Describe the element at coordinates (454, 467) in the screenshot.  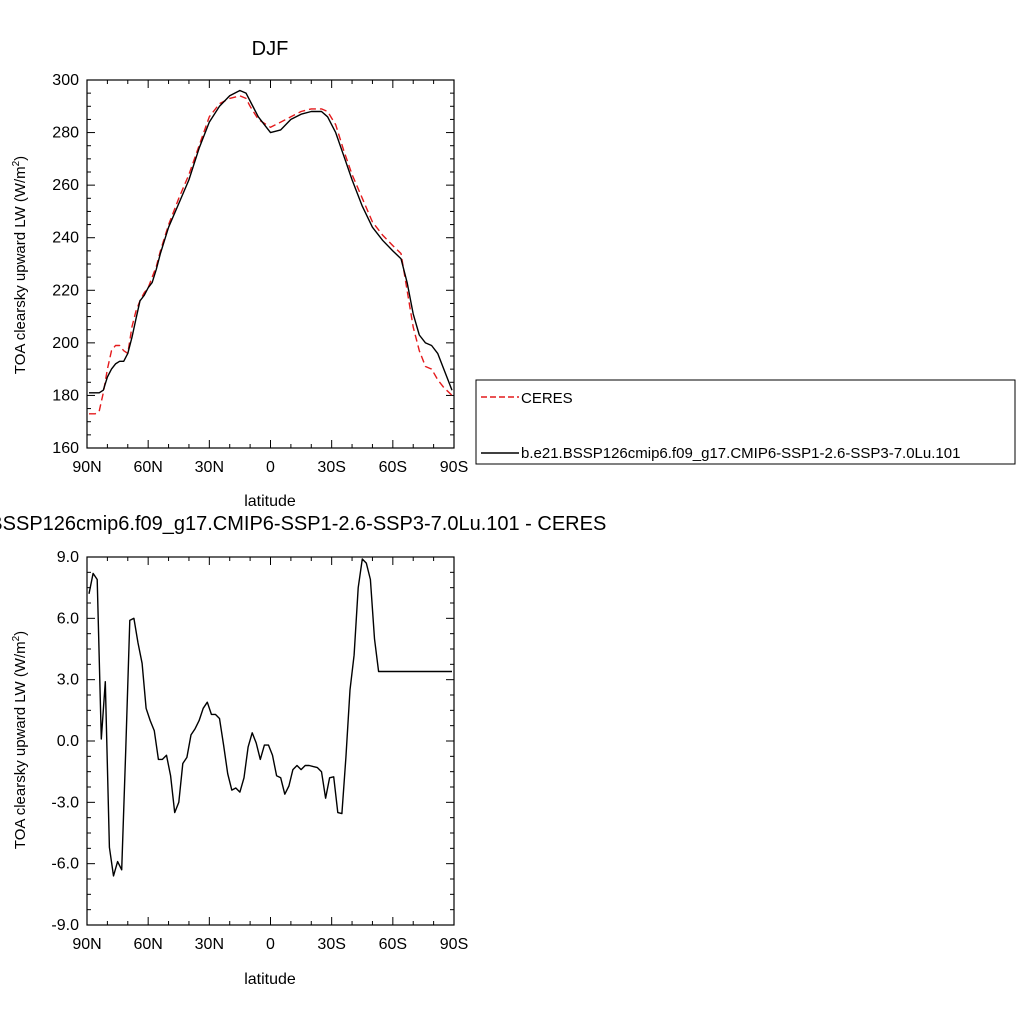
I see `top-x-tick-label: 90S` at that location.